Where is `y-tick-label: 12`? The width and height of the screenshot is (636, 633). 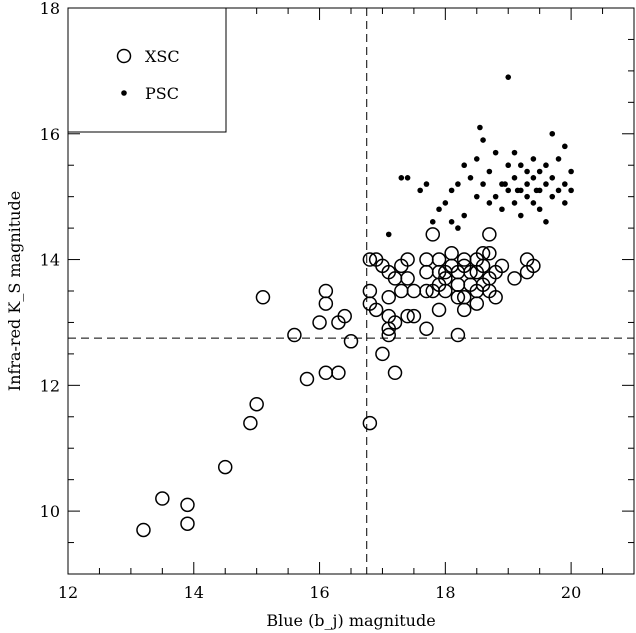 y-tick-label: 12 is located at coordinates (50, 385).